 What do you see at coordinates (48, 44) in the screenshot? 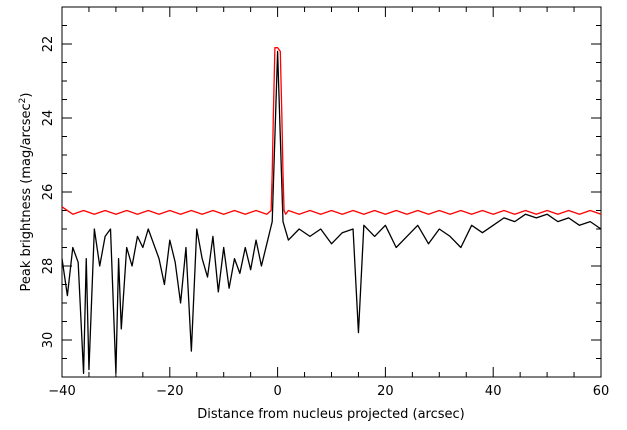
I see `y-tick-label: 22` at bounding box center [48, 44].